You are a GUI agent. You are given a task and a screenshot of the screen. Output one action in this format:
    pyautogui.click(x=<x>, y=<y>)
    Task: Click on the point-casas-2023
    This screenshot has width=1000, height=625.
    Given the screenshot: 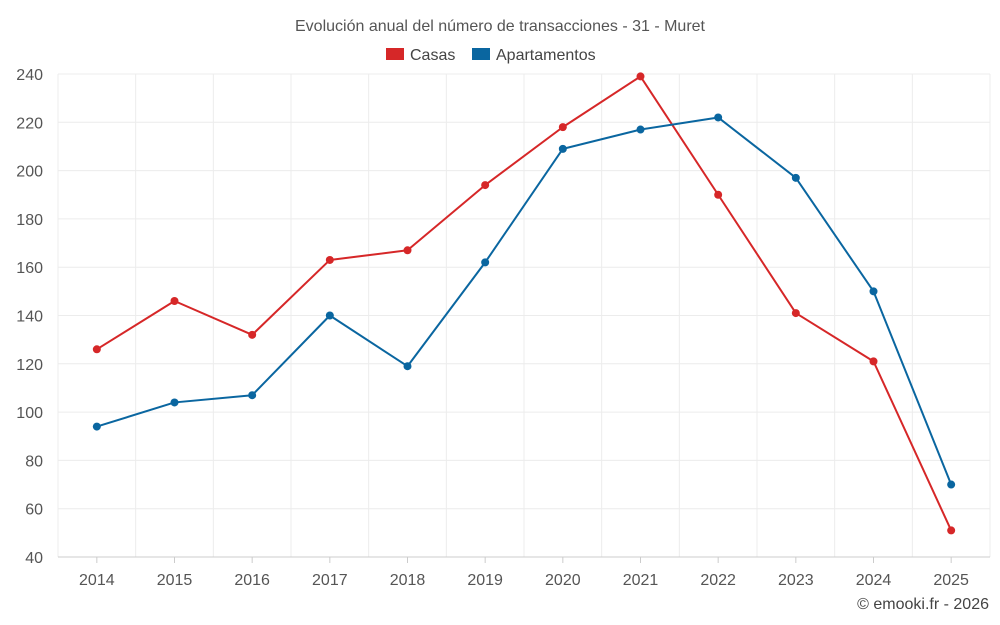 What is the action you would take?
    pyautogui.click(x=795, y=313)
    